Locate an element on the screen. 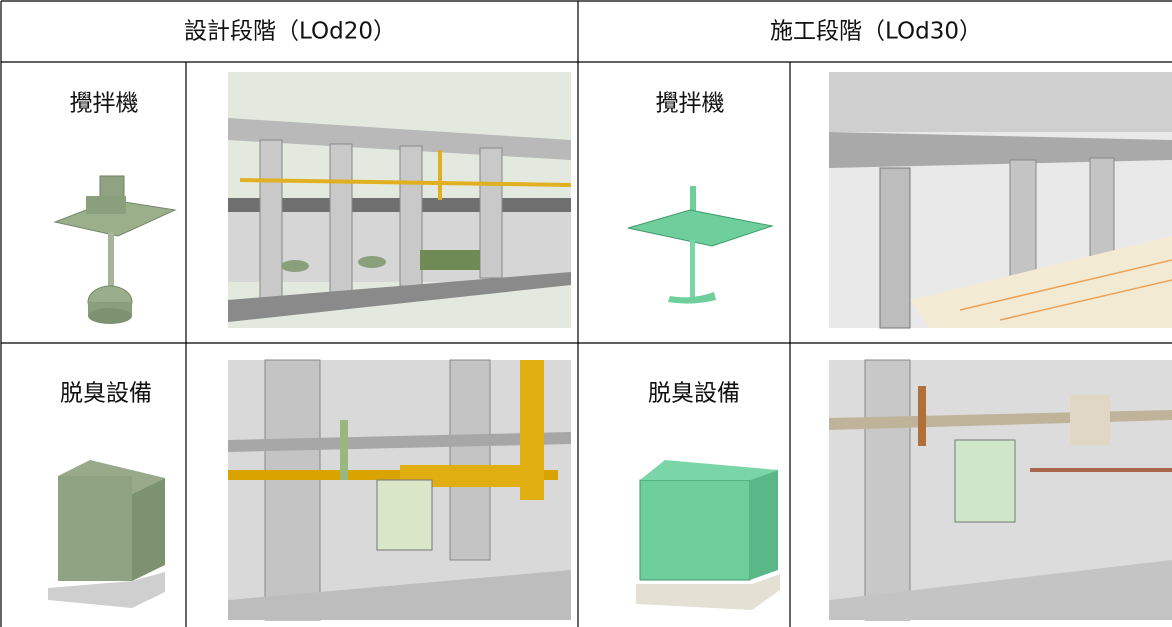  design-mixer-scene is located at coordinates (400, 200).